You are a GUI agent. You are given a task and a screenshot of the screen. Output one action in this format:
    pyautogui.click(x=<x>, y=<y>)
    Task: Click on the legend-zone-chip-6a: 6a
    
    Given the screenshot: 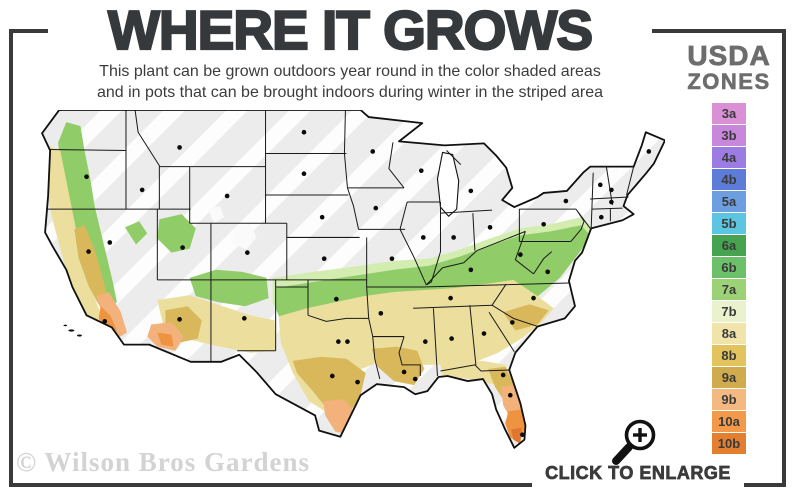 What is the action you would take?
    pyautogui.click(x=729, y=245)
    